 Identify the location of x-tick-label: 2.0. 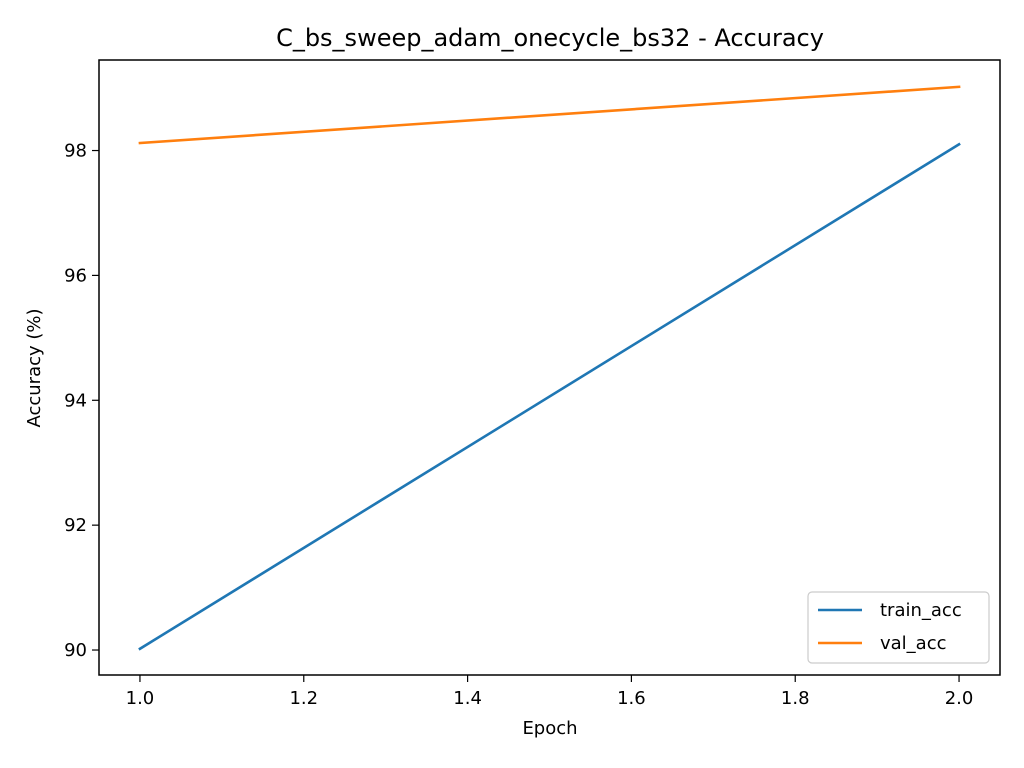
(959, 698).